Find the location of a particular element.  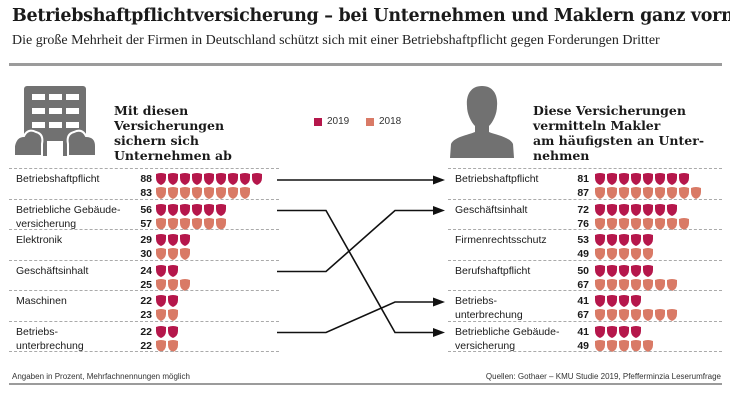

row-label: Maschinen is located at coordinates (41, 301).